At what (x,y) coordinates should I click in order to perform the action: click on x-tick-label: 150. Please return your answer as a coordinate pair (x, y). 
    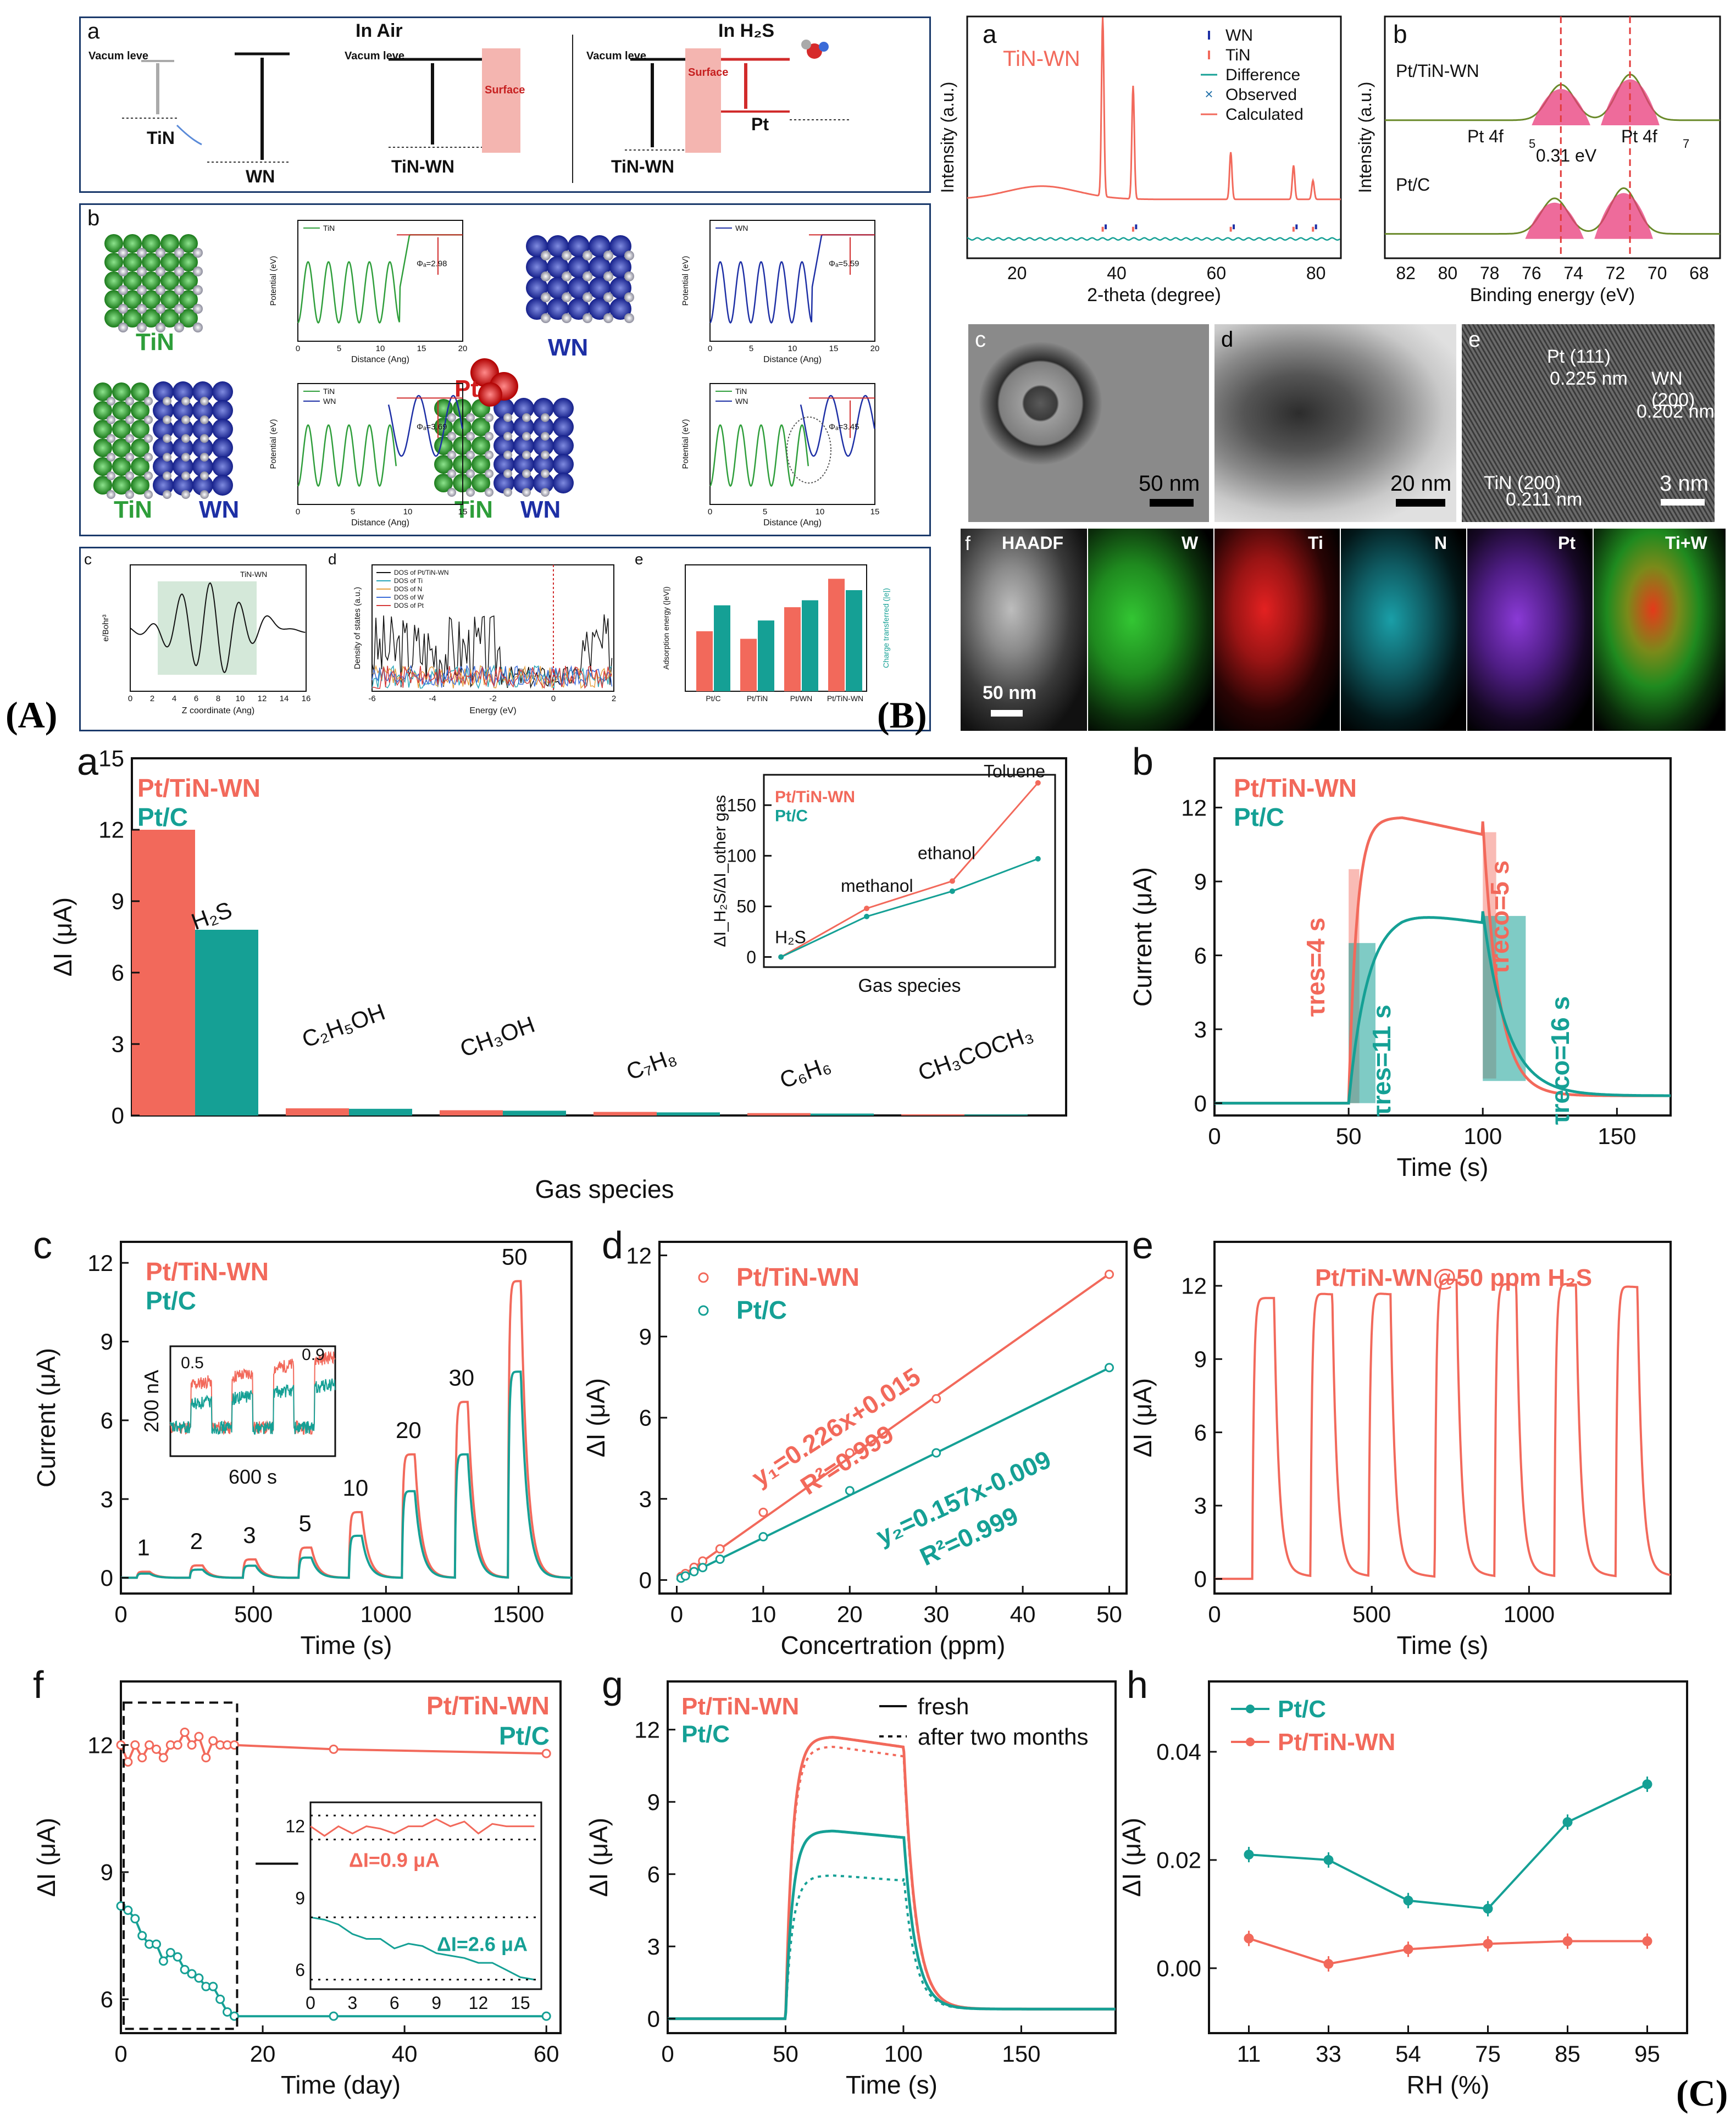
    Looking at the image, I should click on (1021, 2054).